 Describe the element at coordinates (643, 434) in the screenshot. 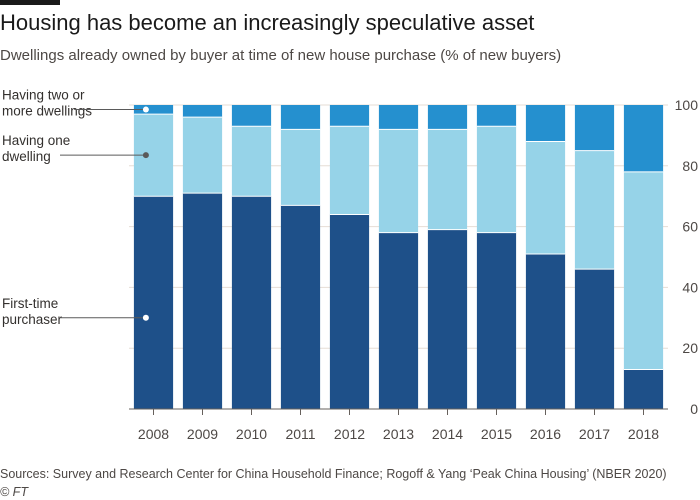

I see `x-tick-label: 2018` at that location.